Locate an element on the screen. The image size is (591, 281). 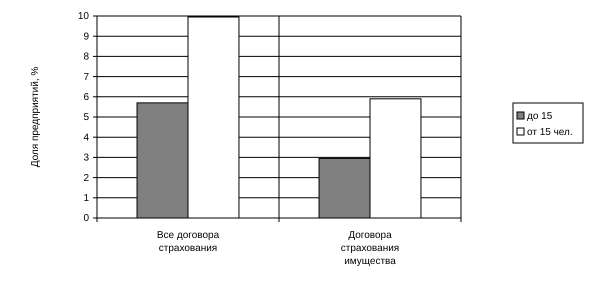
legend-label: от 15 чел. is located at coordinates (550, 132).